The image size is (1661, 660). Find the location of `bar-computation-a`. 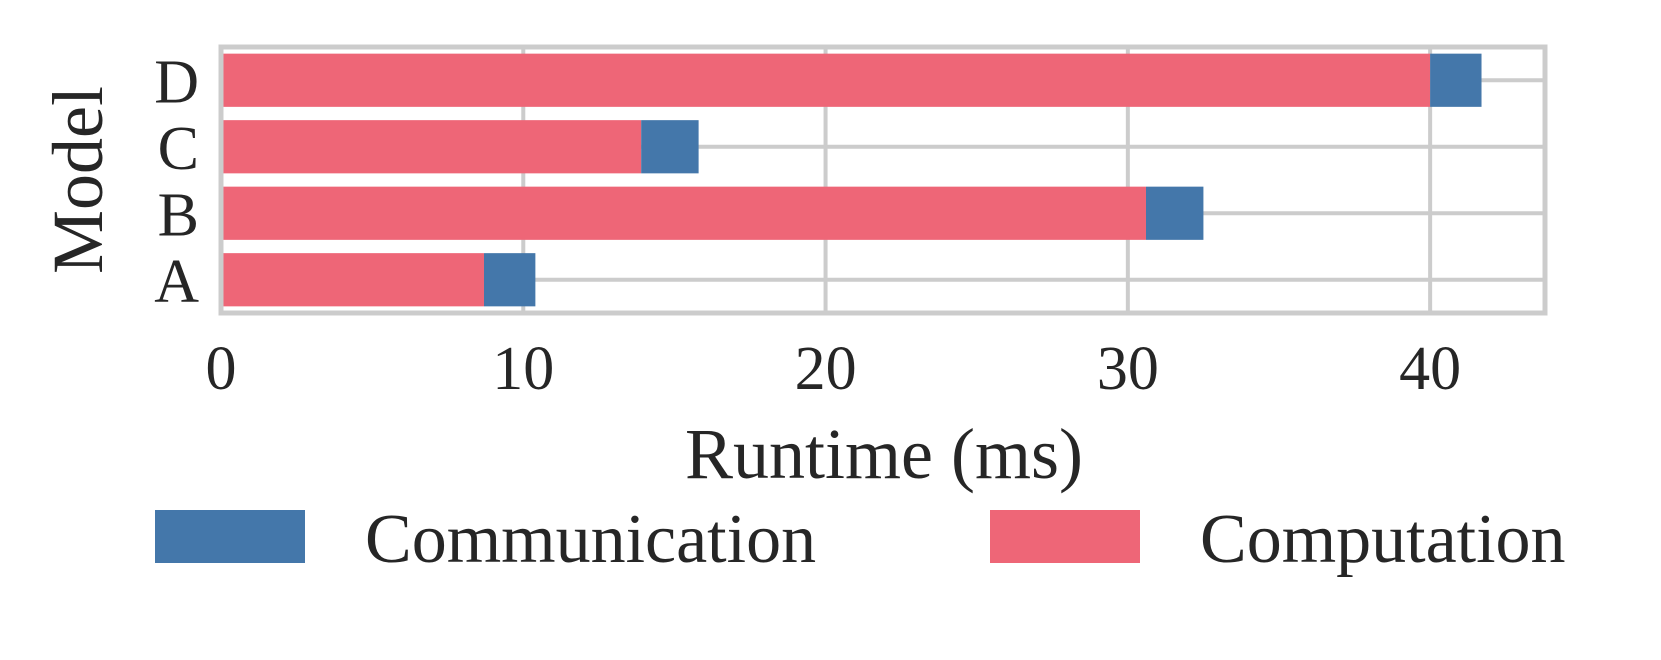

bar-computation-a is located at coordinates (352, 280).